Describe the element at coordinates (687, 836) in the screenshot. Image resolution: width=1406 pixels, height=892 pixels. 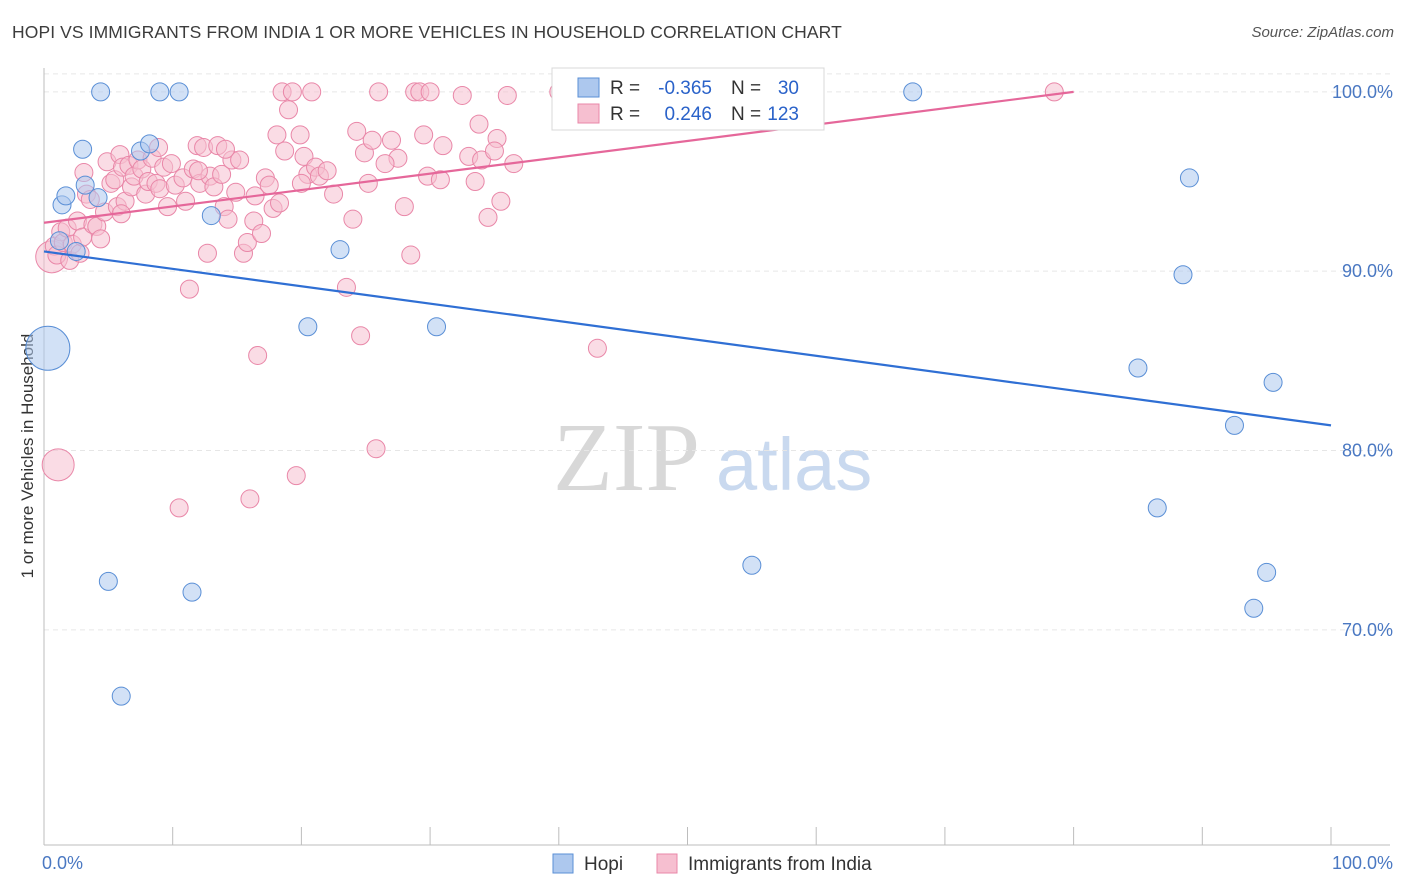
I see `x-ticks` at that location.